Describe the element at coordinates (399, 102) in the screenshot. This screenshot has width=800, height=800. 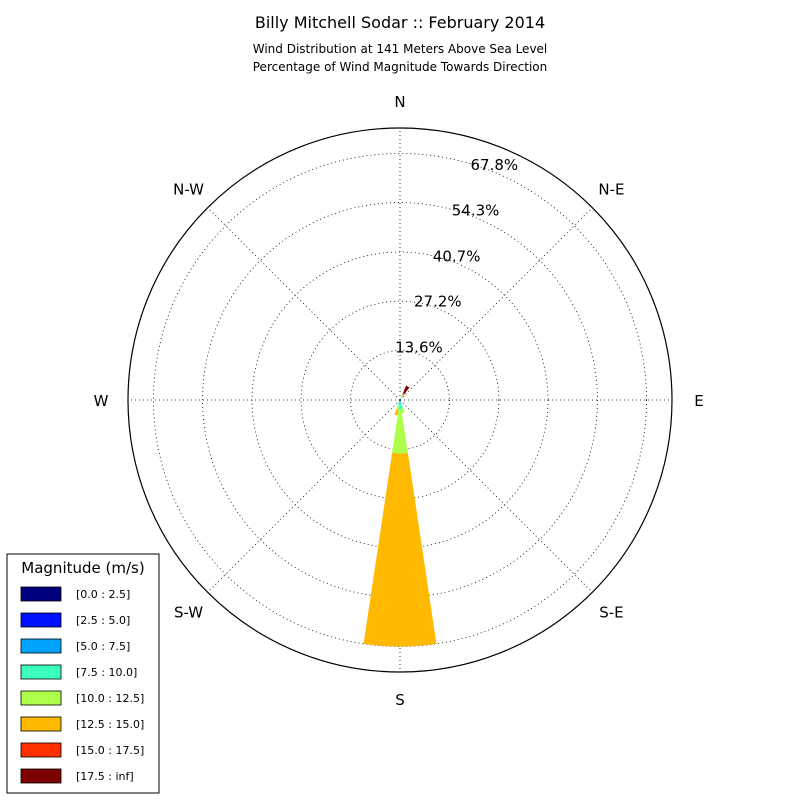
I see `direction-label-n: N` at that location.